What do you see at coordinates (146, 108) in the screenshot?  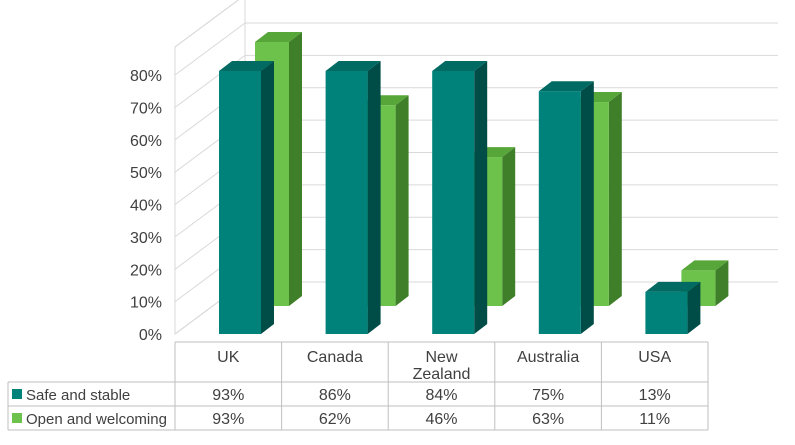 I see `y-tick-label: 70%` at bounding box center [146, 108].